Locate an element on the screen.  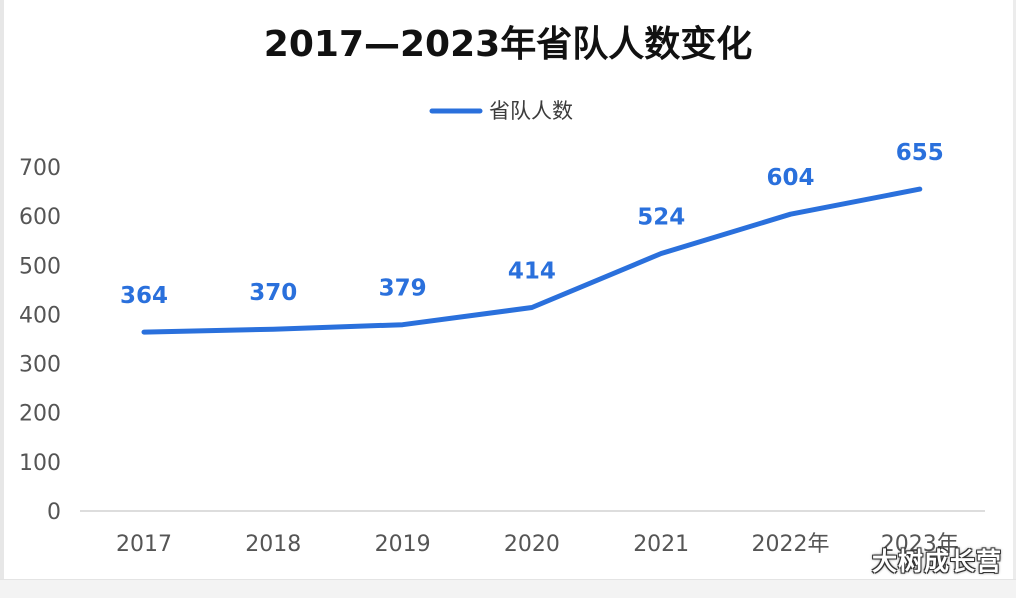
frame-left-edge is located at coordinates (2, 299).